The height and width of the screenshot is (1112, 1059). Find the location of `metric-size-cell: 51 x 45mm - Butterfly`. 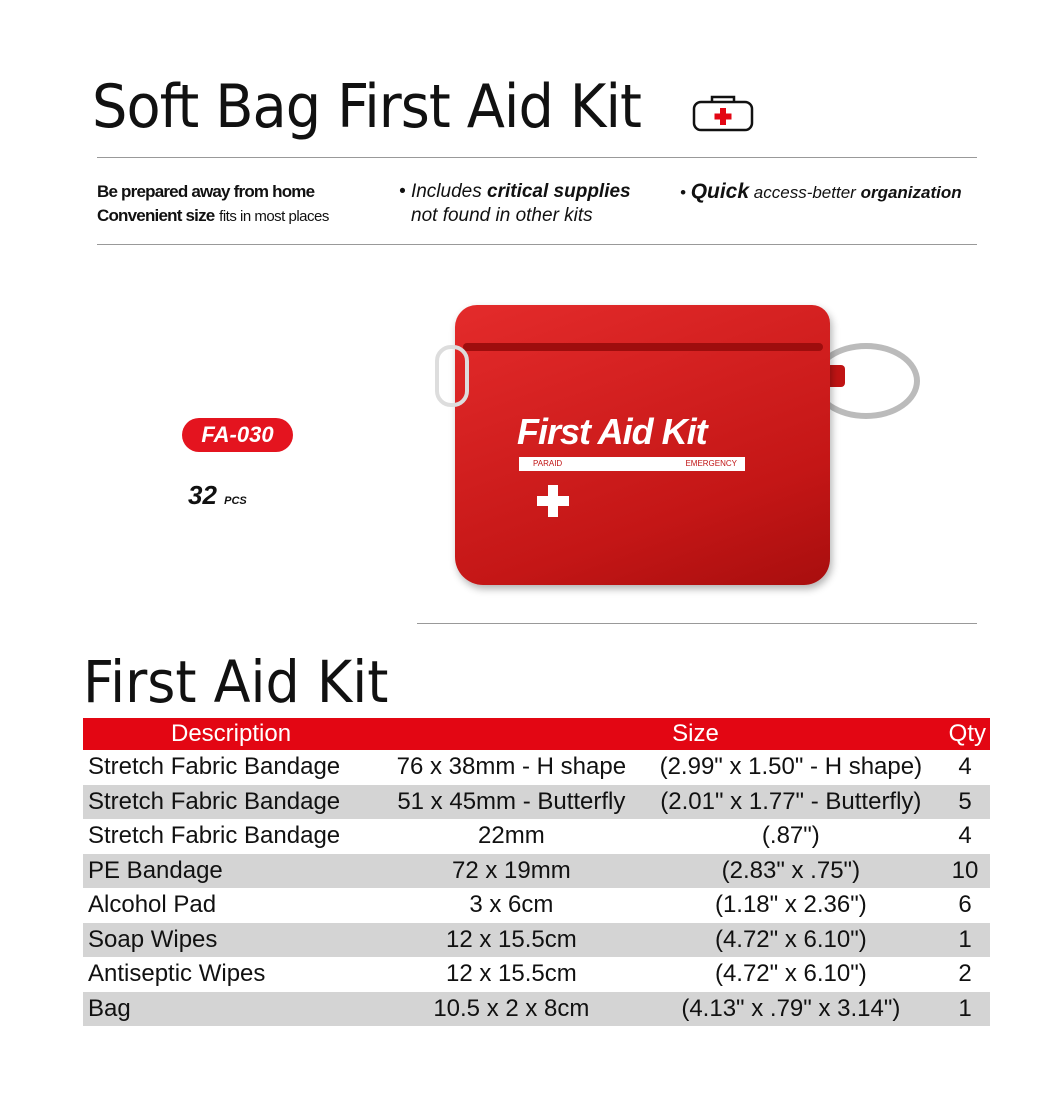

metric-size-cell: 51 x 45mm - Butterfly is located at coordinates (511, 801).